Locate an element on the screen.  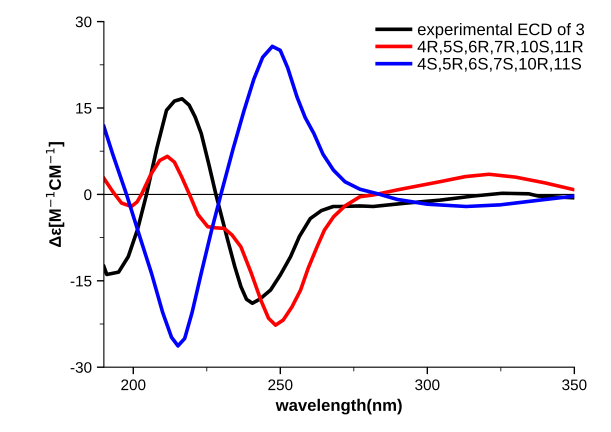
y-axis-title: Δε[M$^{−1}$CM$^{−1}$] is located at coordinates (55, 194).